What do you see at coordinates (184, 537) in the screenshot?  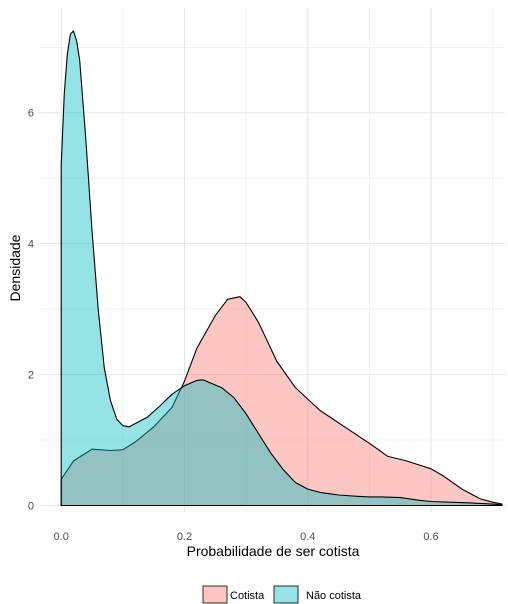 I see `x-tick-label: 0.2` at bounding box center [184, 537].